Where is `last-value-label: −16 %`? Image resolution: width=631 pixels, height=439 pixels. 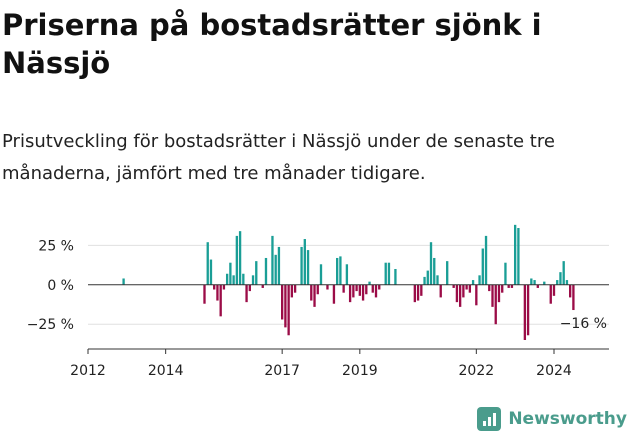 last-value-label: −16 % is located at coordinates (583, 324).